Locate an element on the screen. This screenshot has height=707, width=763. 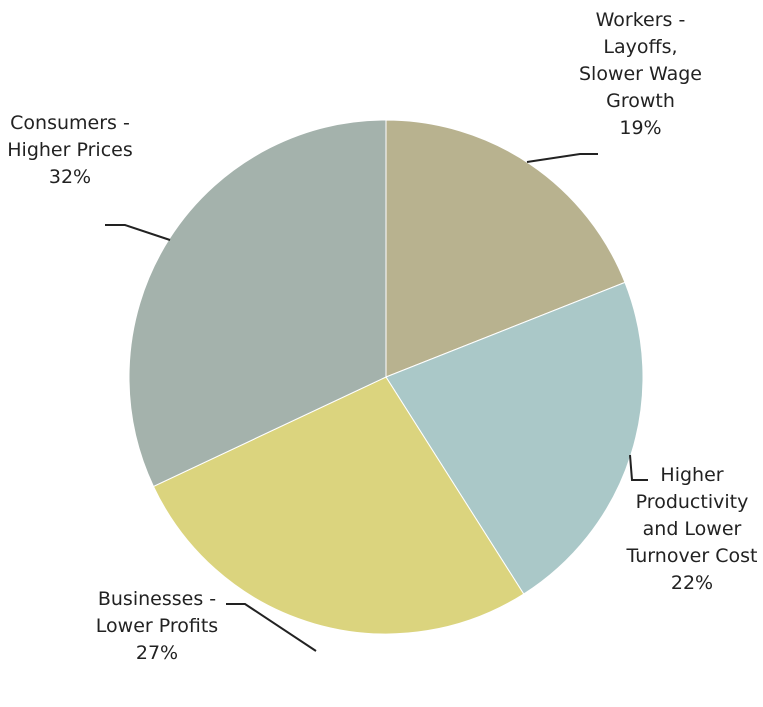
category-label: Businesses - Lower Profits is located at coordinates (157, 612).